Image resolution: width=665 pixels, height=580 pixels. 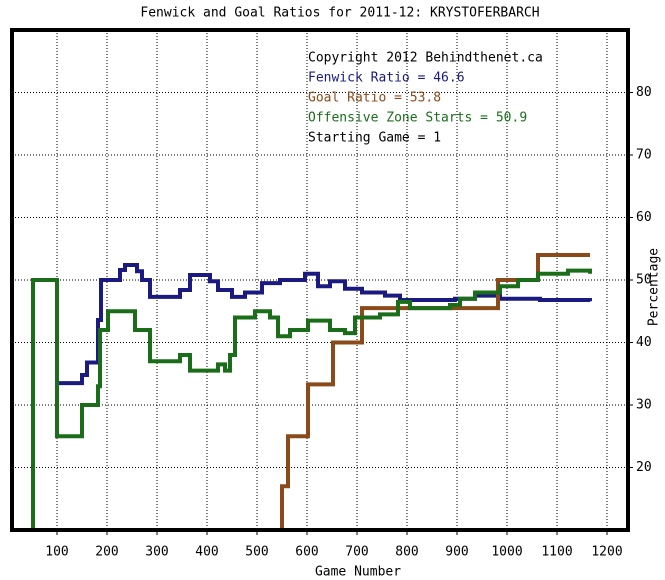 I want to click on x-tick-label: 1000, so click(x=506, y=552).